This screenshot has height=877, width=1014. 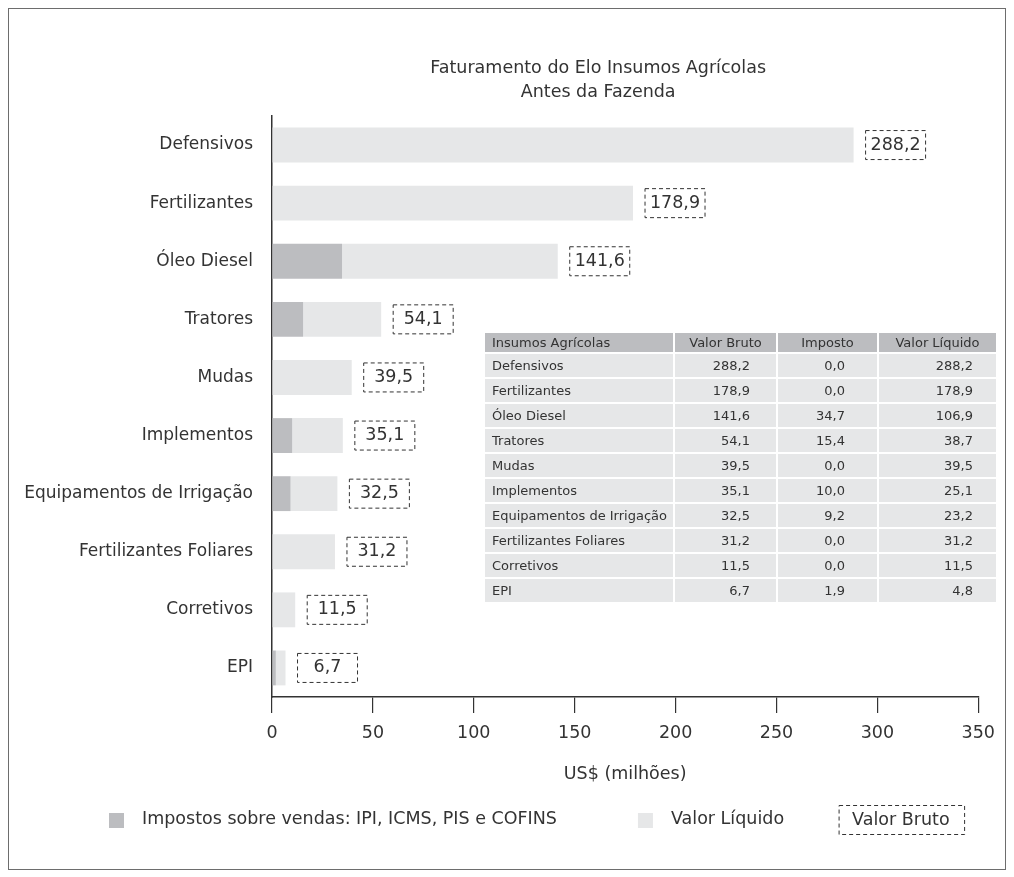 I want to click on x-tick-label: 0, so click(x=272, y=732).